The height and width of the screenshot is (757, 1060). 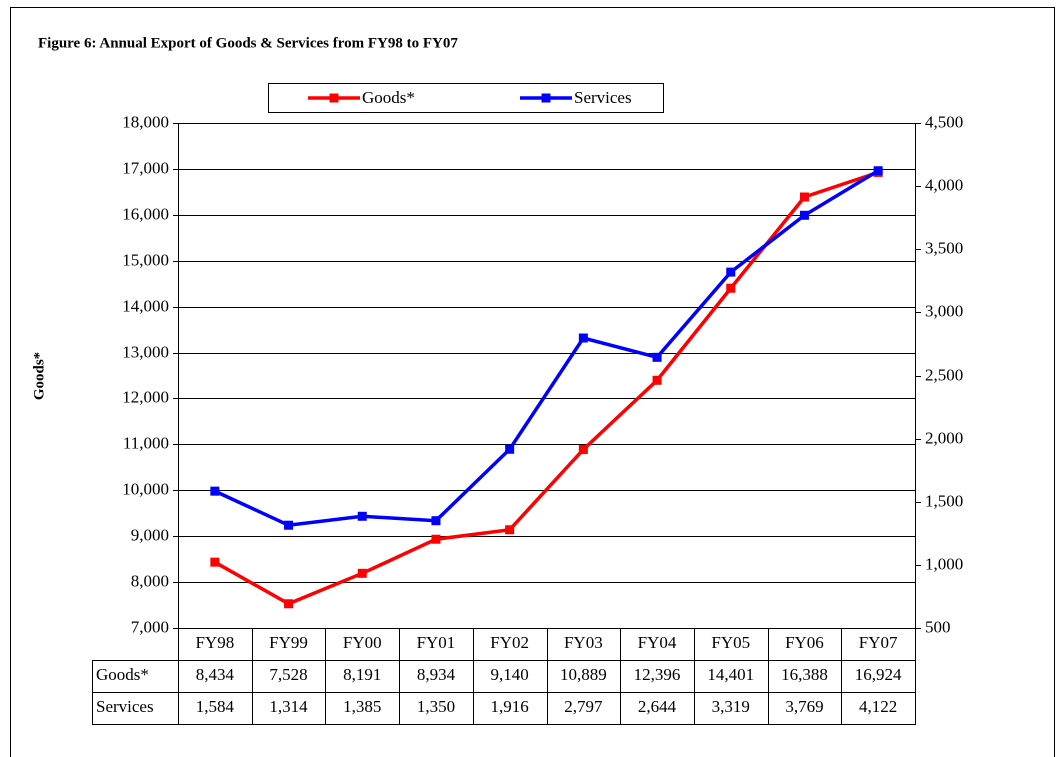 What do you see at coordinates (288, 642) in the screenshot?
I see `x-tick-label: FY99` at bounding box center [288, 642].